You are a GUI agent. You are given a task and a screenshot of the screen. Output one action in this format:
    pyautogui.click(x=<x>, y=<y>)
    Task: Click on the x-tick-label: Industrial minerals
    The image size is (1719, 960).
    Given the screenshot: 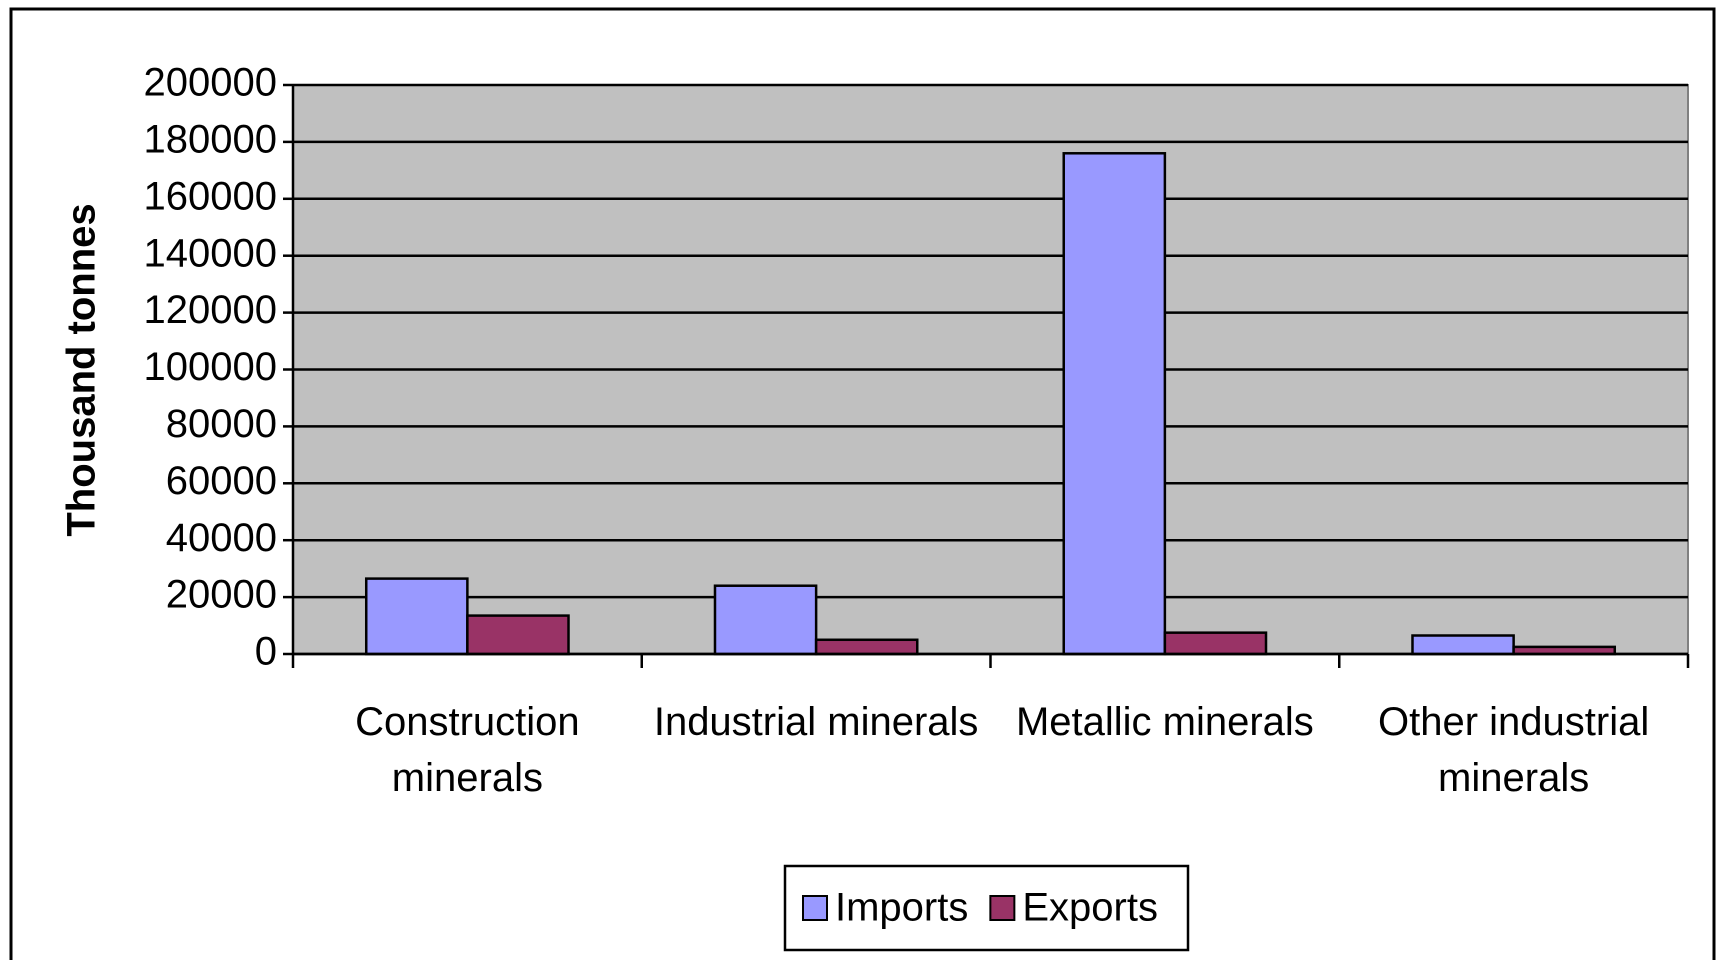 What is the action you would take?
    pyautogui.click(x=816, y=722)
    